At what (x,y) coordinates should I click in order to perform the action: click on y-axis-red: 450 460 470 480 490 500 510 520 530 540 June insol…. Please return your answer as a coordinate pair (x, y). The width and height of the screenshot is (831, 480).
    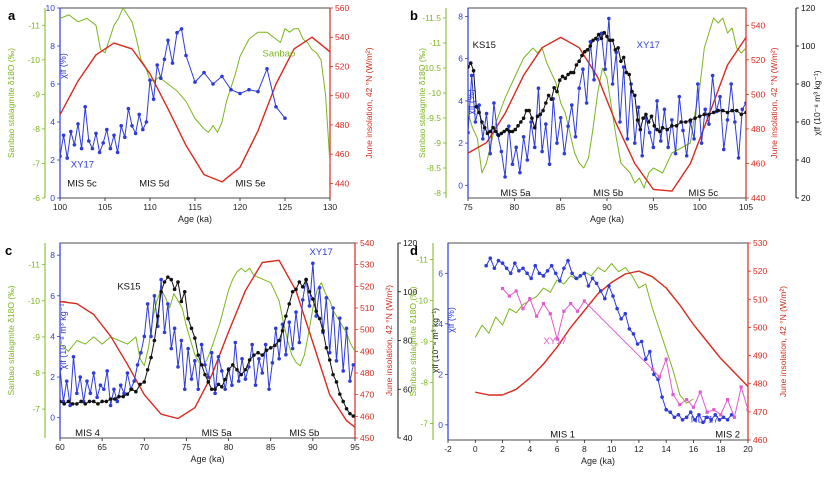
    Looking at the image, I should click on (374, 340).